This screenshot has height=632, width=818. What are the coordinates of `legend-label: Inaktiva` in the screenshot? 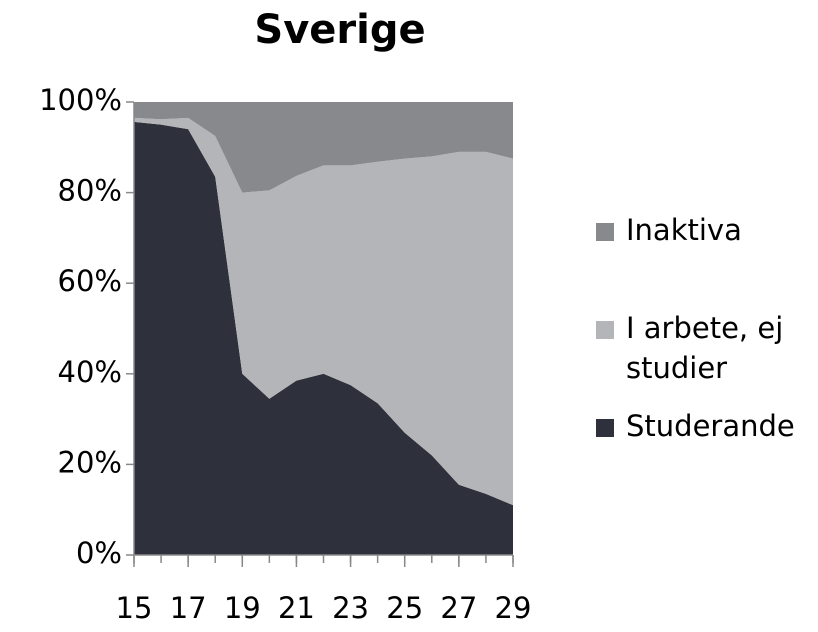 It's located at (684, 230).